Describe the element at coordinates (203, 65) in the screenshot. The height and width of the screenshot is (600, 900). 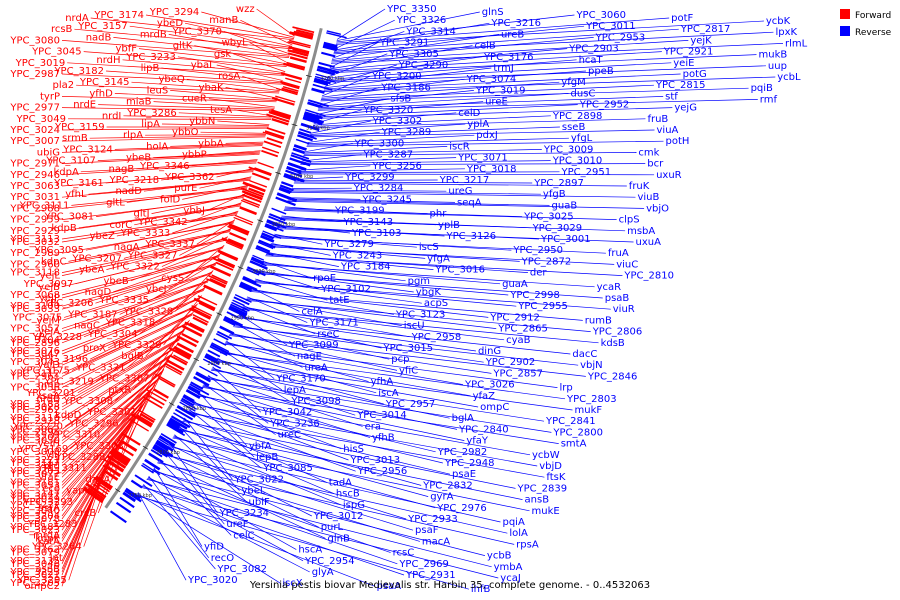
I see `forward-gene-label: ybaL` at that location.